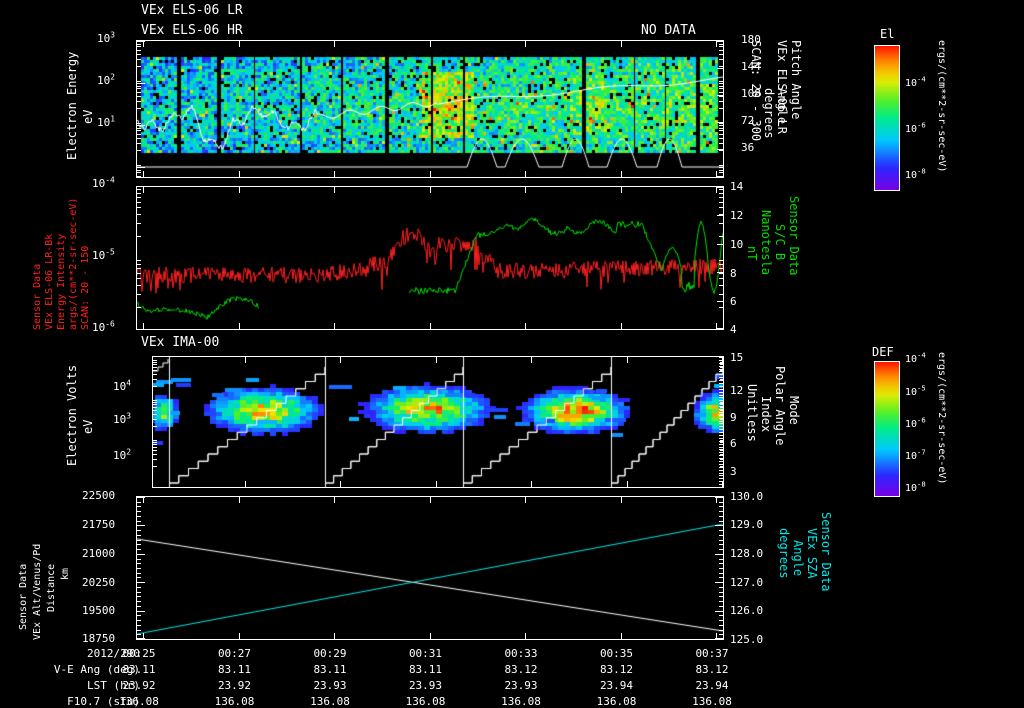 The width and height of the screenshot is (1024, 708). What do you see at coordinates (73, 263) in the screenshot?
I see `panel2-left-label-3: args/(cm**2-sr-sec-eV)` at bounding box center [73, 263].